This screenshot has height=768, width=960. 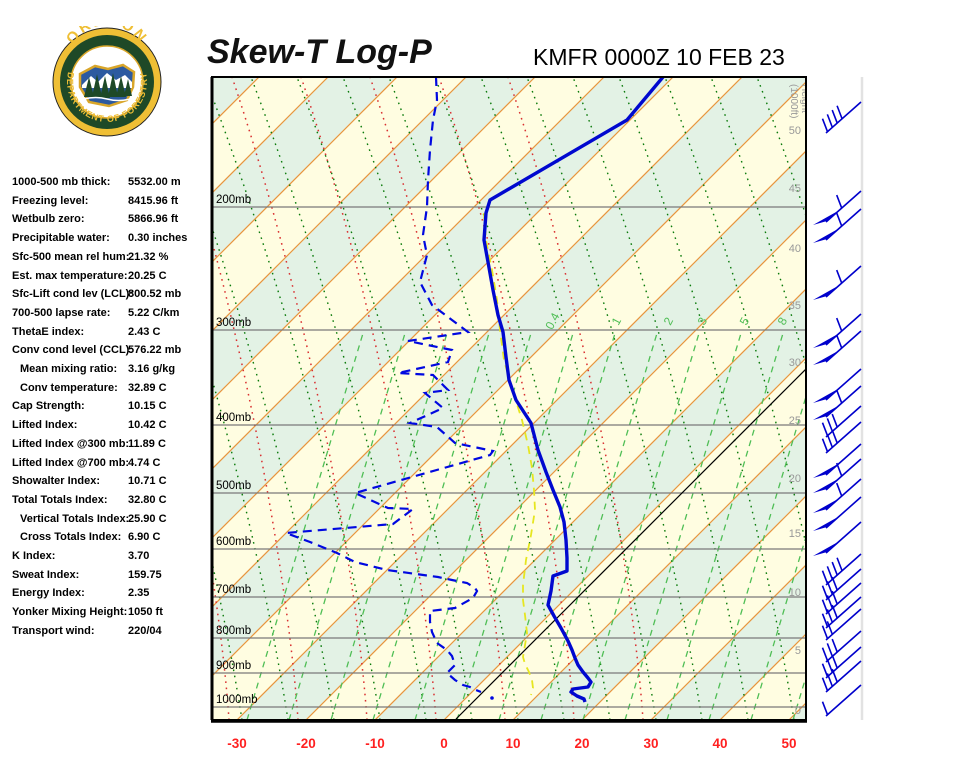 What do you see at coordinates (107, 81) in the screenshot?
I see `oregon-dof-logo: OREGON DEPARTMENT OF FORESTRY` at bounding box center [107, 81].